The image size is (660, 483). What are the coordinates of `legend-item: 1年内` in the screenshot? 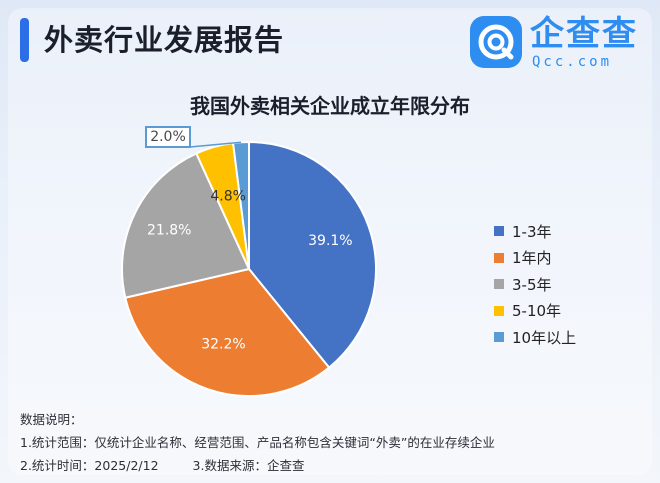 It's located at (535, 258).